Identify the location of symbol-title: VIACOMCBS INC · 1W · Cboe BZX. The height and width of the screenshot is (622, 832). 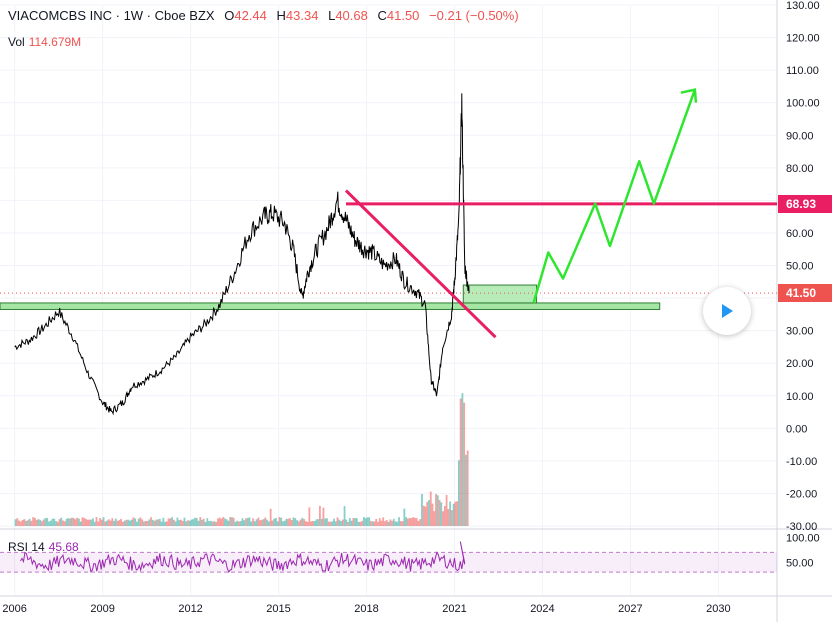
(111, 15).